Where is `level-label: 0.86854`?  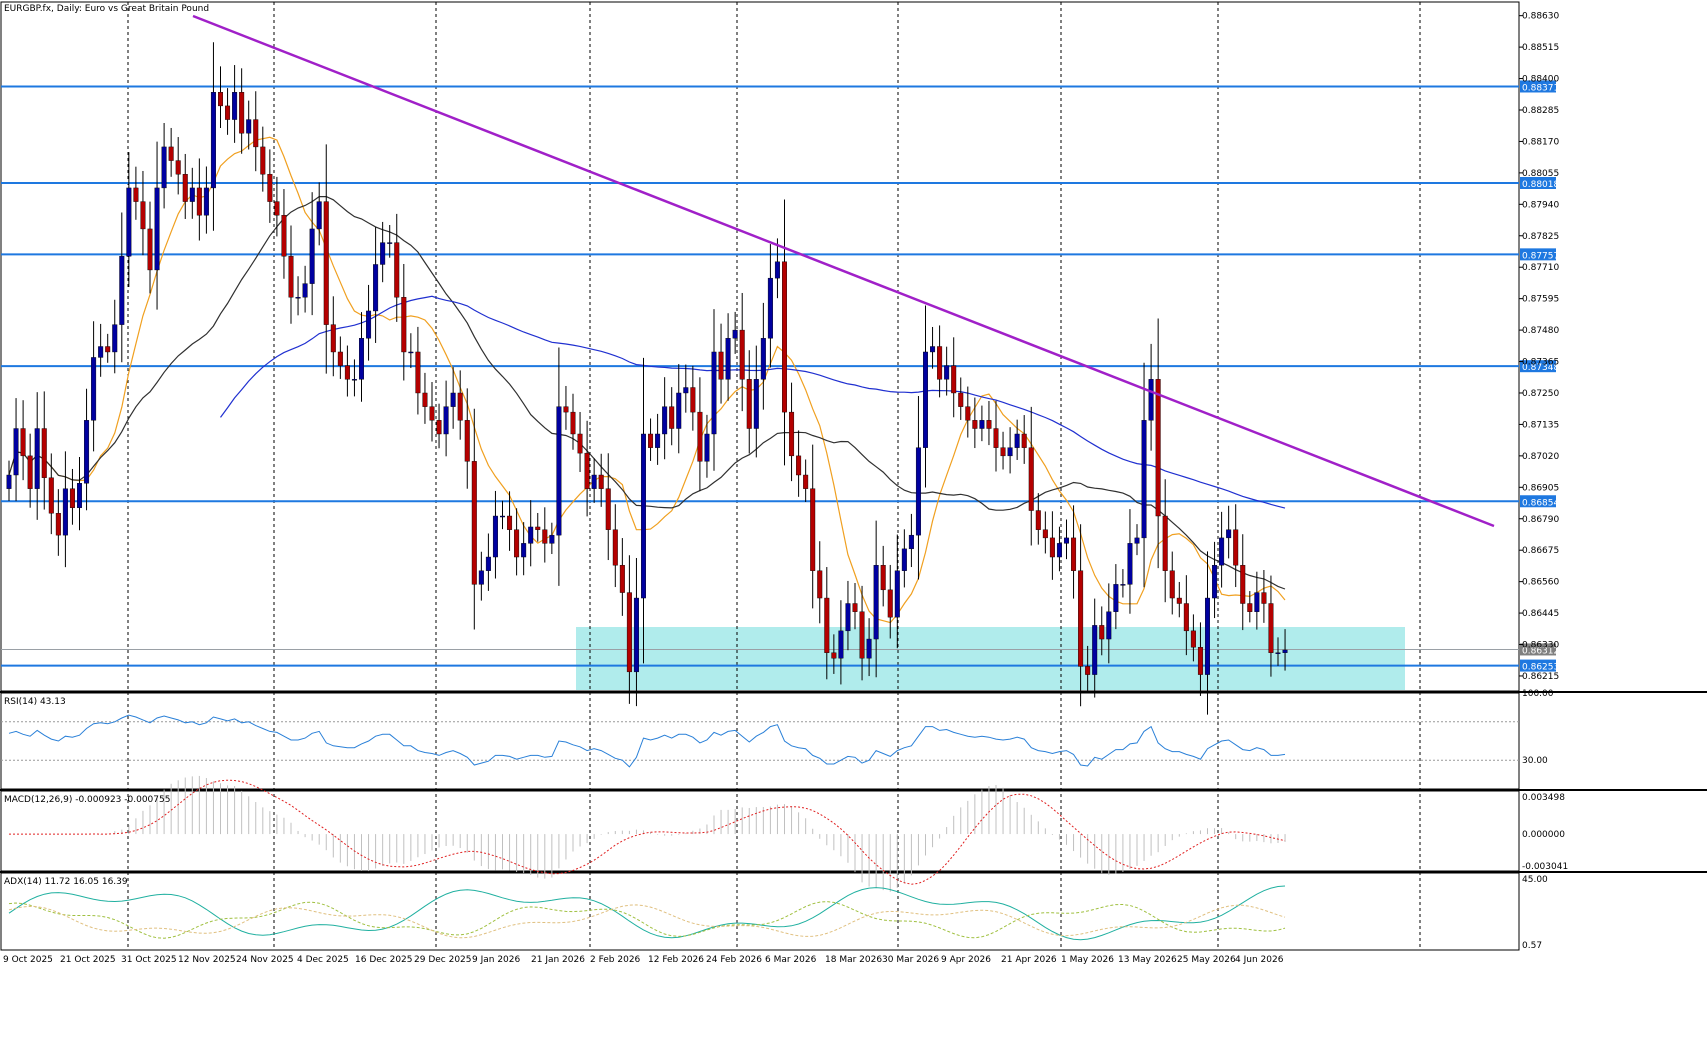
level-label: 0.86854 is located at coordinates (1540, 503).